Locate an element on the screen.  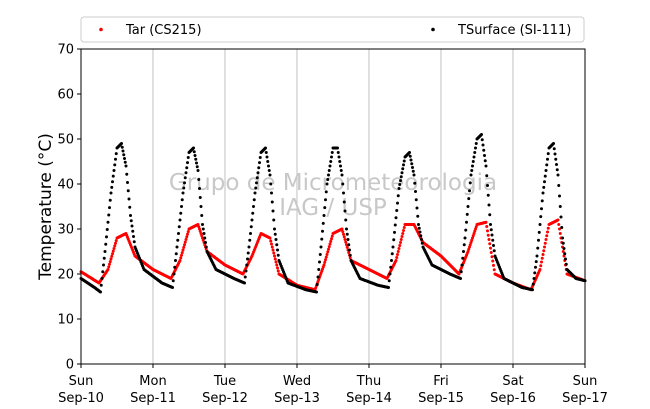
legend: Tar (CS215) TSurface (SI-111) is located at coordinates (332, 29).